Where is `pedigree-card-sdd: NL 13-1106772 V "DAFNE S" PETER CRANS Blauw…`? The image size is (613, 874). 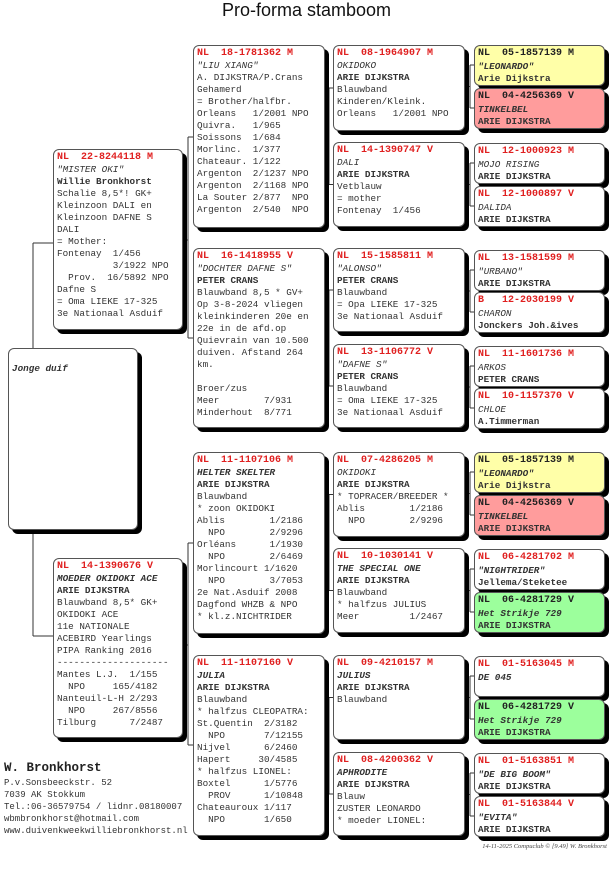
pedigree-card-sdd: NL 13-1106772 V "DAFNE S" PETER CRANS Blauw… is located at coordinates (399, 386).